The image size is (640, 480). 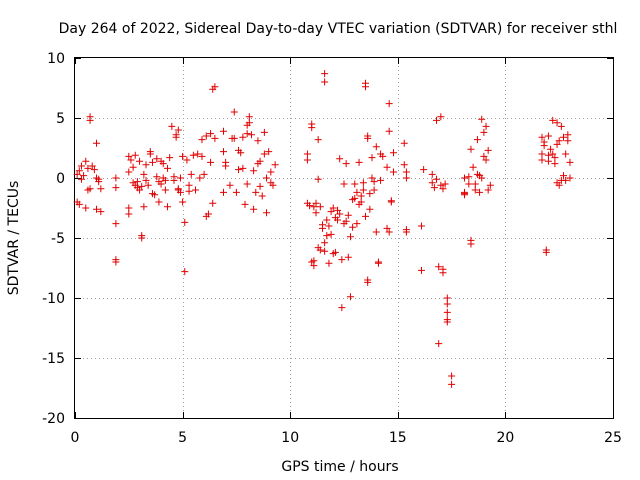 I want to click on y-tick-label: -10, so click(x=53, y=299).